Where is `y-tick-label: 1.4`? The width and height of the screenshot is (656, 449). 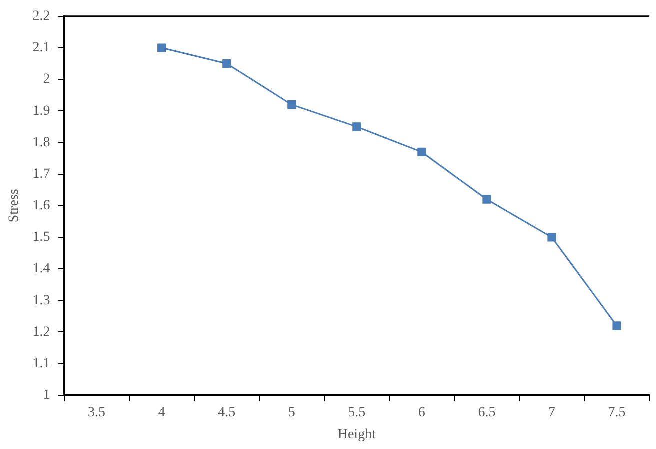 y-tick-label: 1.4 is located at coordinates (41, 269).